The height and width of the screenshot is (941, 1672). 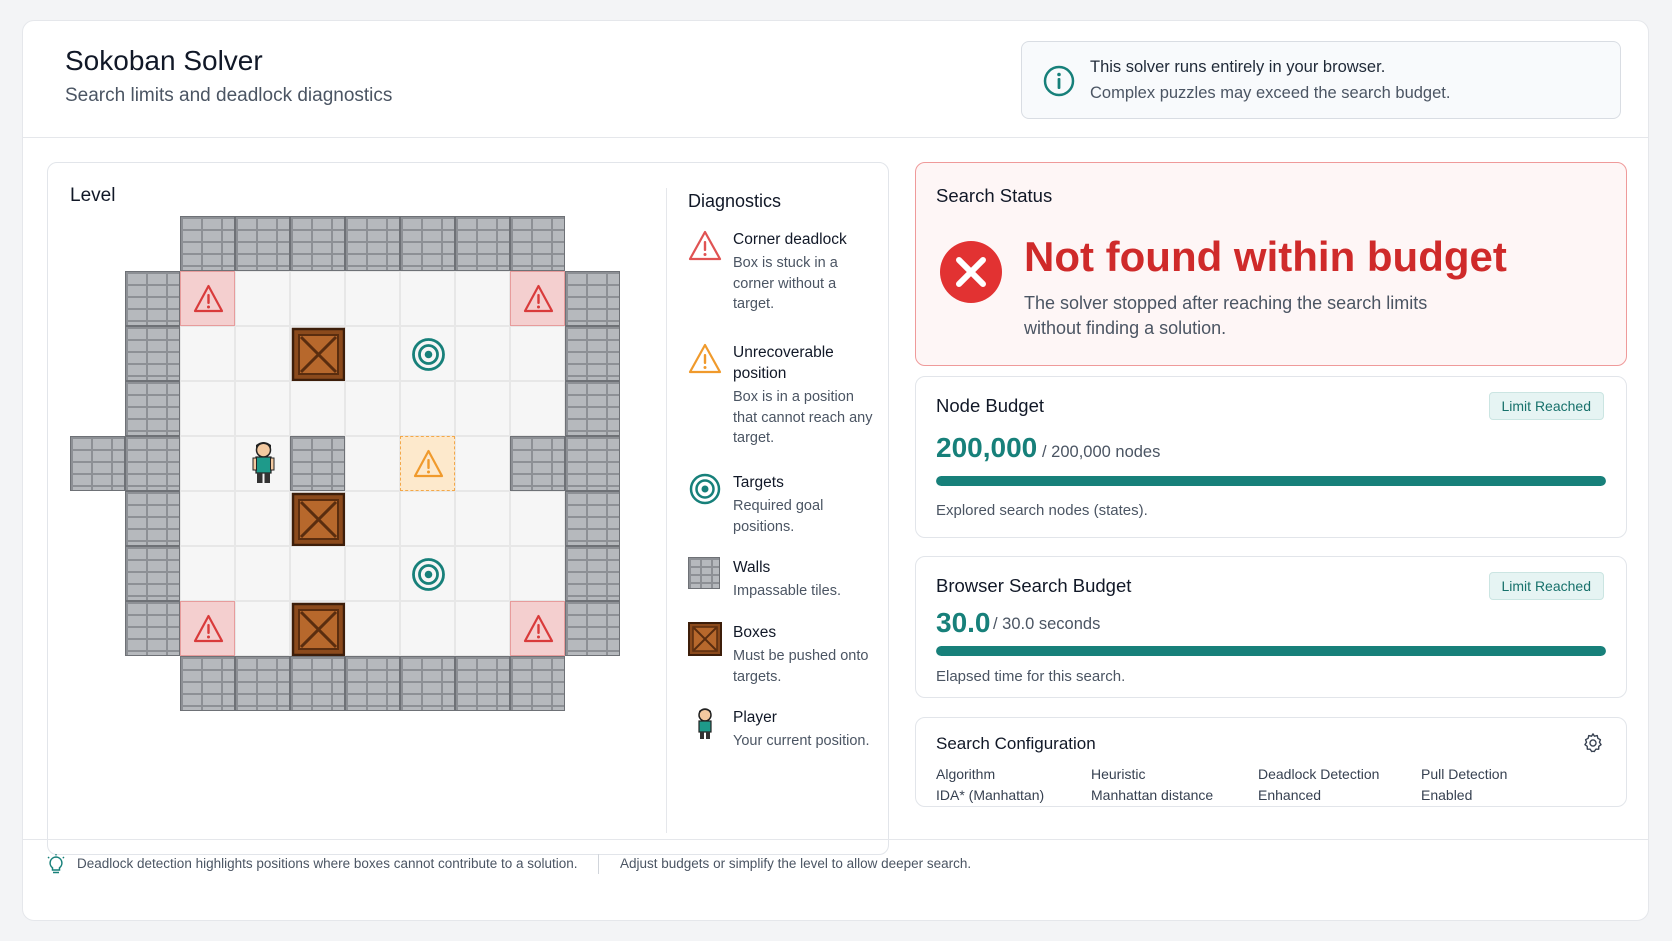 What do you see at coordinates (1031, 676) in the screenshot?
I see `time-budget-note: Elapsed time for this search.` at bounding box center [1031, 676].